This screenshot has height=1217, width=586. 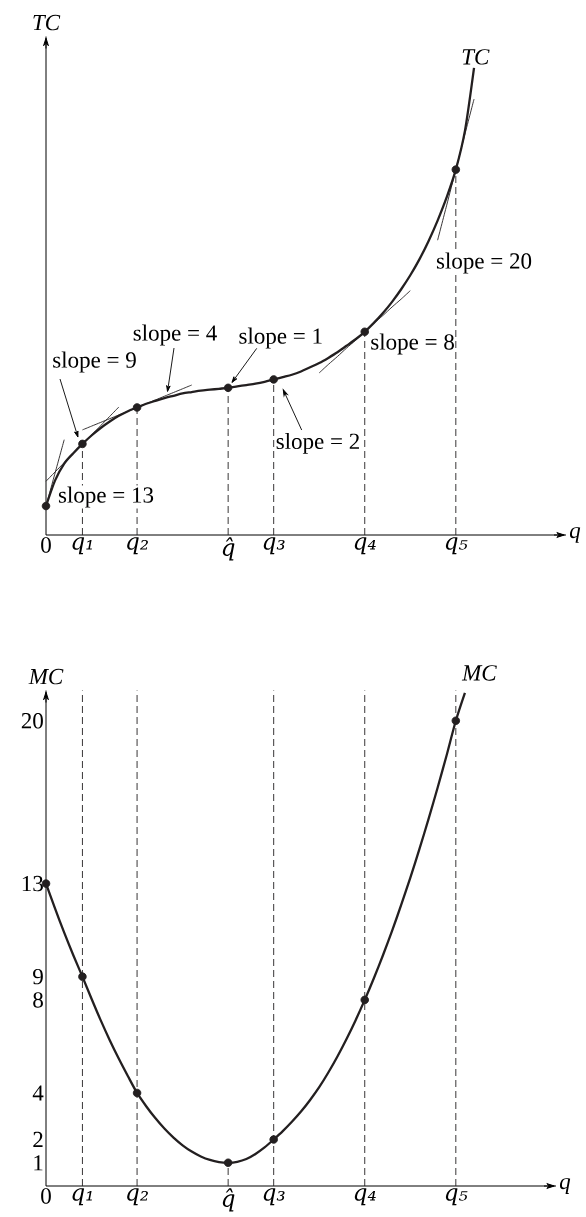 I want to click on y-axis-title: TC, so click(x=47, y=22).